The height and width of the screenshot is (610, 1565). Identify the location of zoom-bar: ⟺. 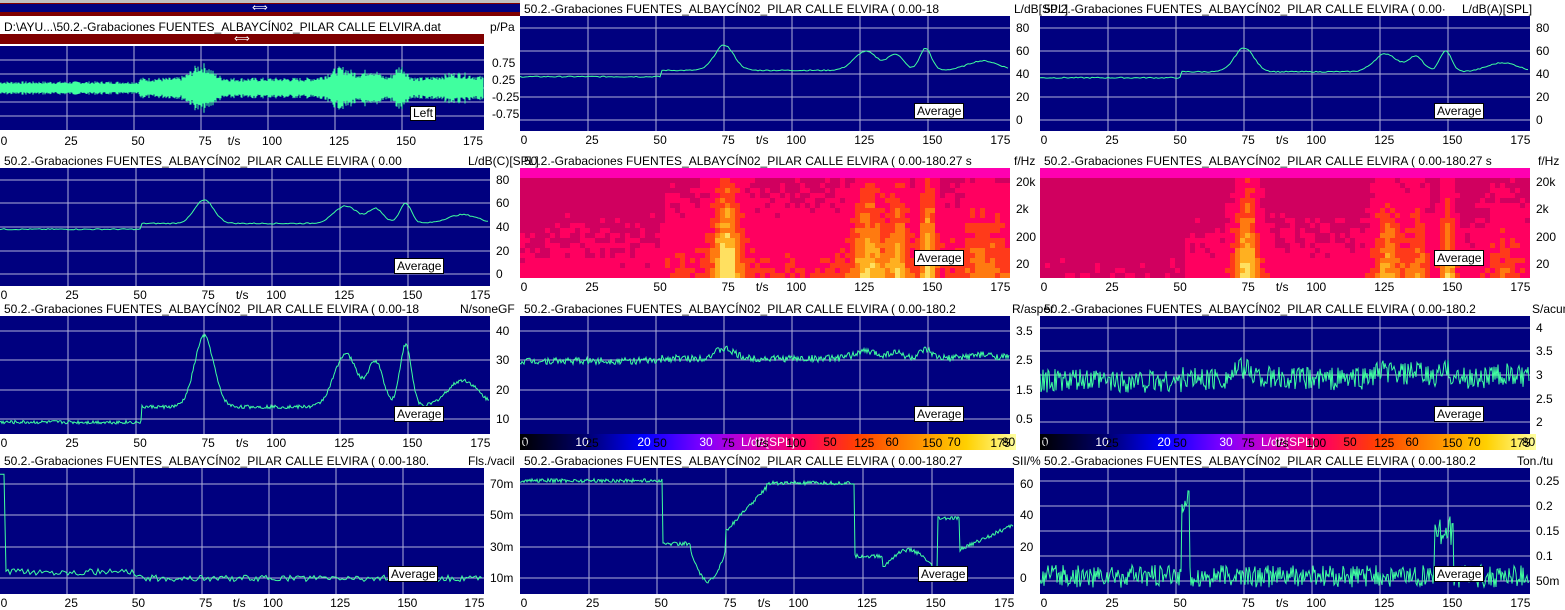
(242, 39).